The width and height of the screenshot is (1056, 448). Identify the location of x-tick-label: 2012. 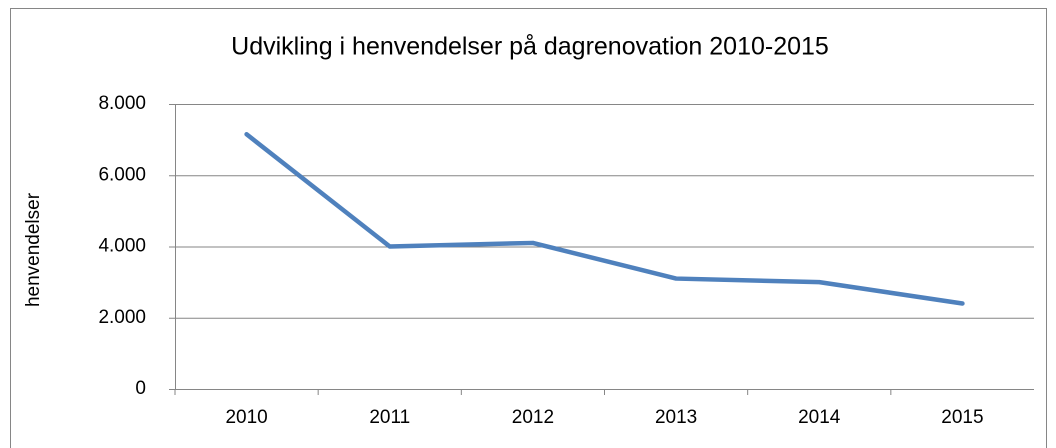
(533, 417).